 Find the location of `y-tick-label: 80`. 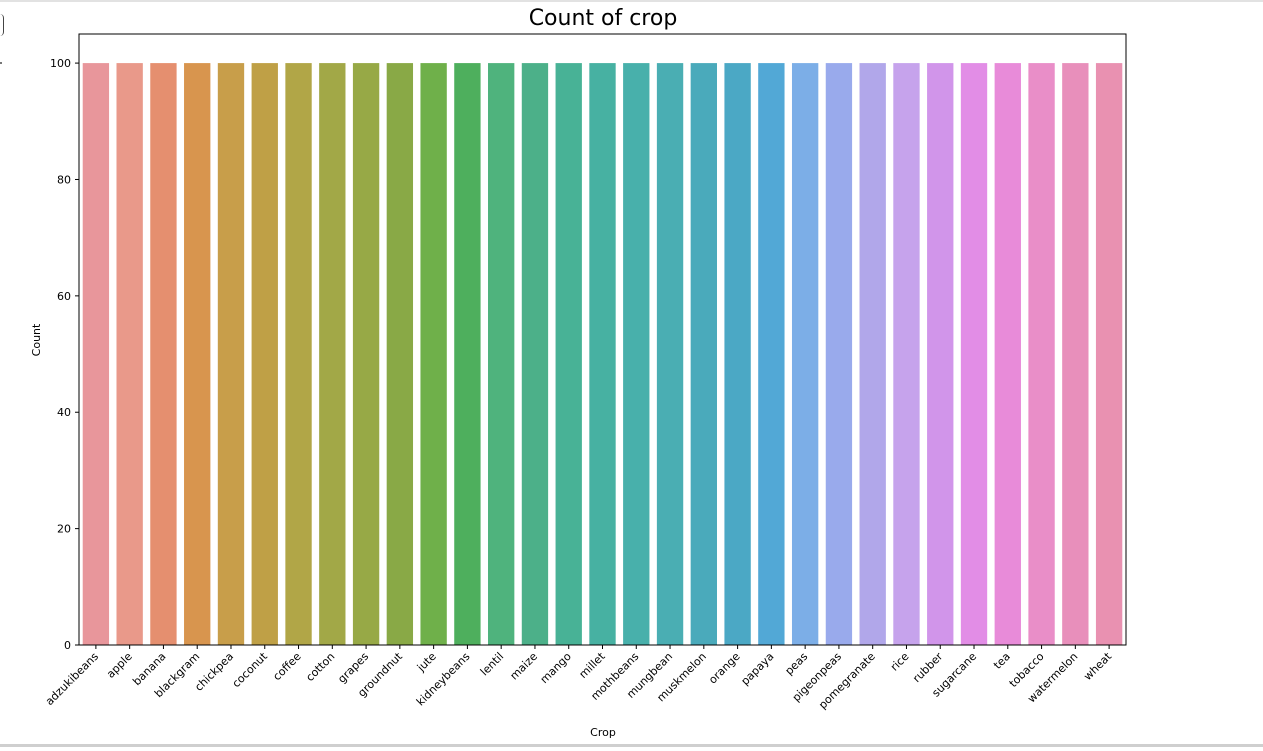

y-tick-label: 80 is located at coordinates (64, 179).